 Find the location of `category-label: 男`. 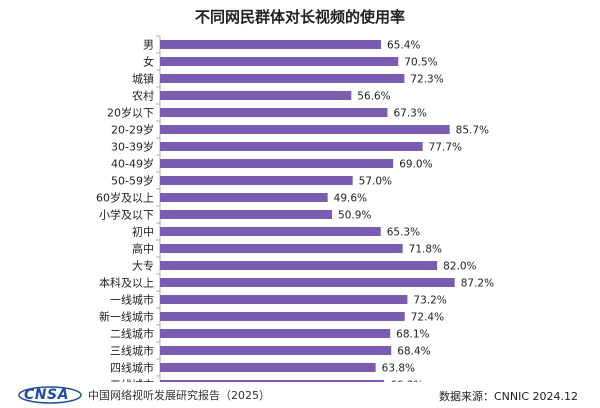

category-label: 男 is located at coordinates (148, 45).